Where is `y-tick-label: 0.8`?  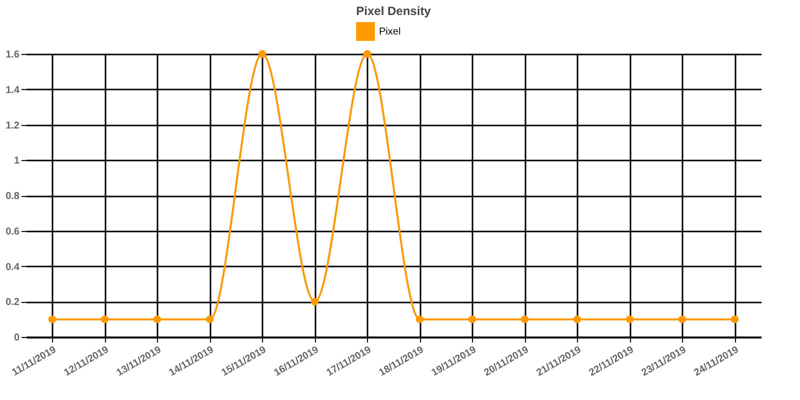
y-tick-label: 0.8 is located at coordinates (13, 196).